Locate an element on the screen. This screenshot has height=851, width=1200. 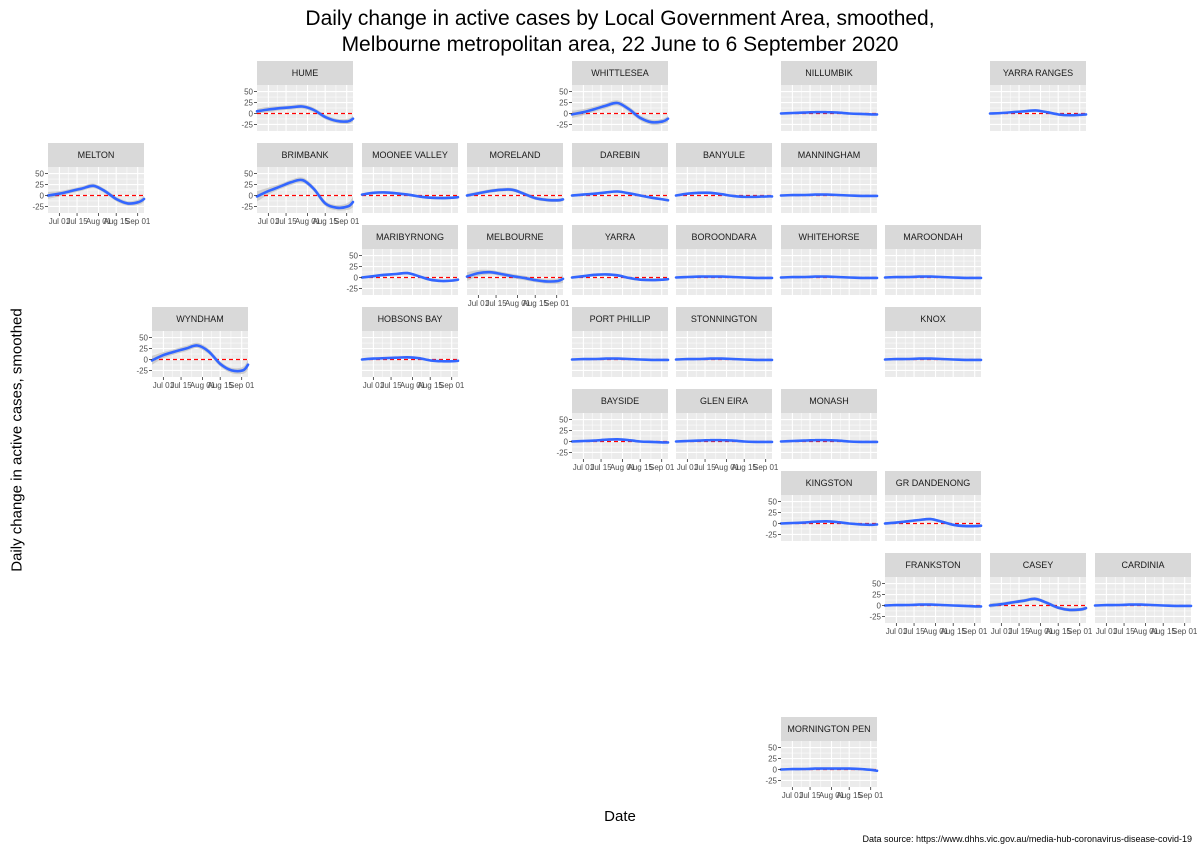
panel-whittlesea: WHITTLESEA -25 025 50 is located at coordinates (613, 96).